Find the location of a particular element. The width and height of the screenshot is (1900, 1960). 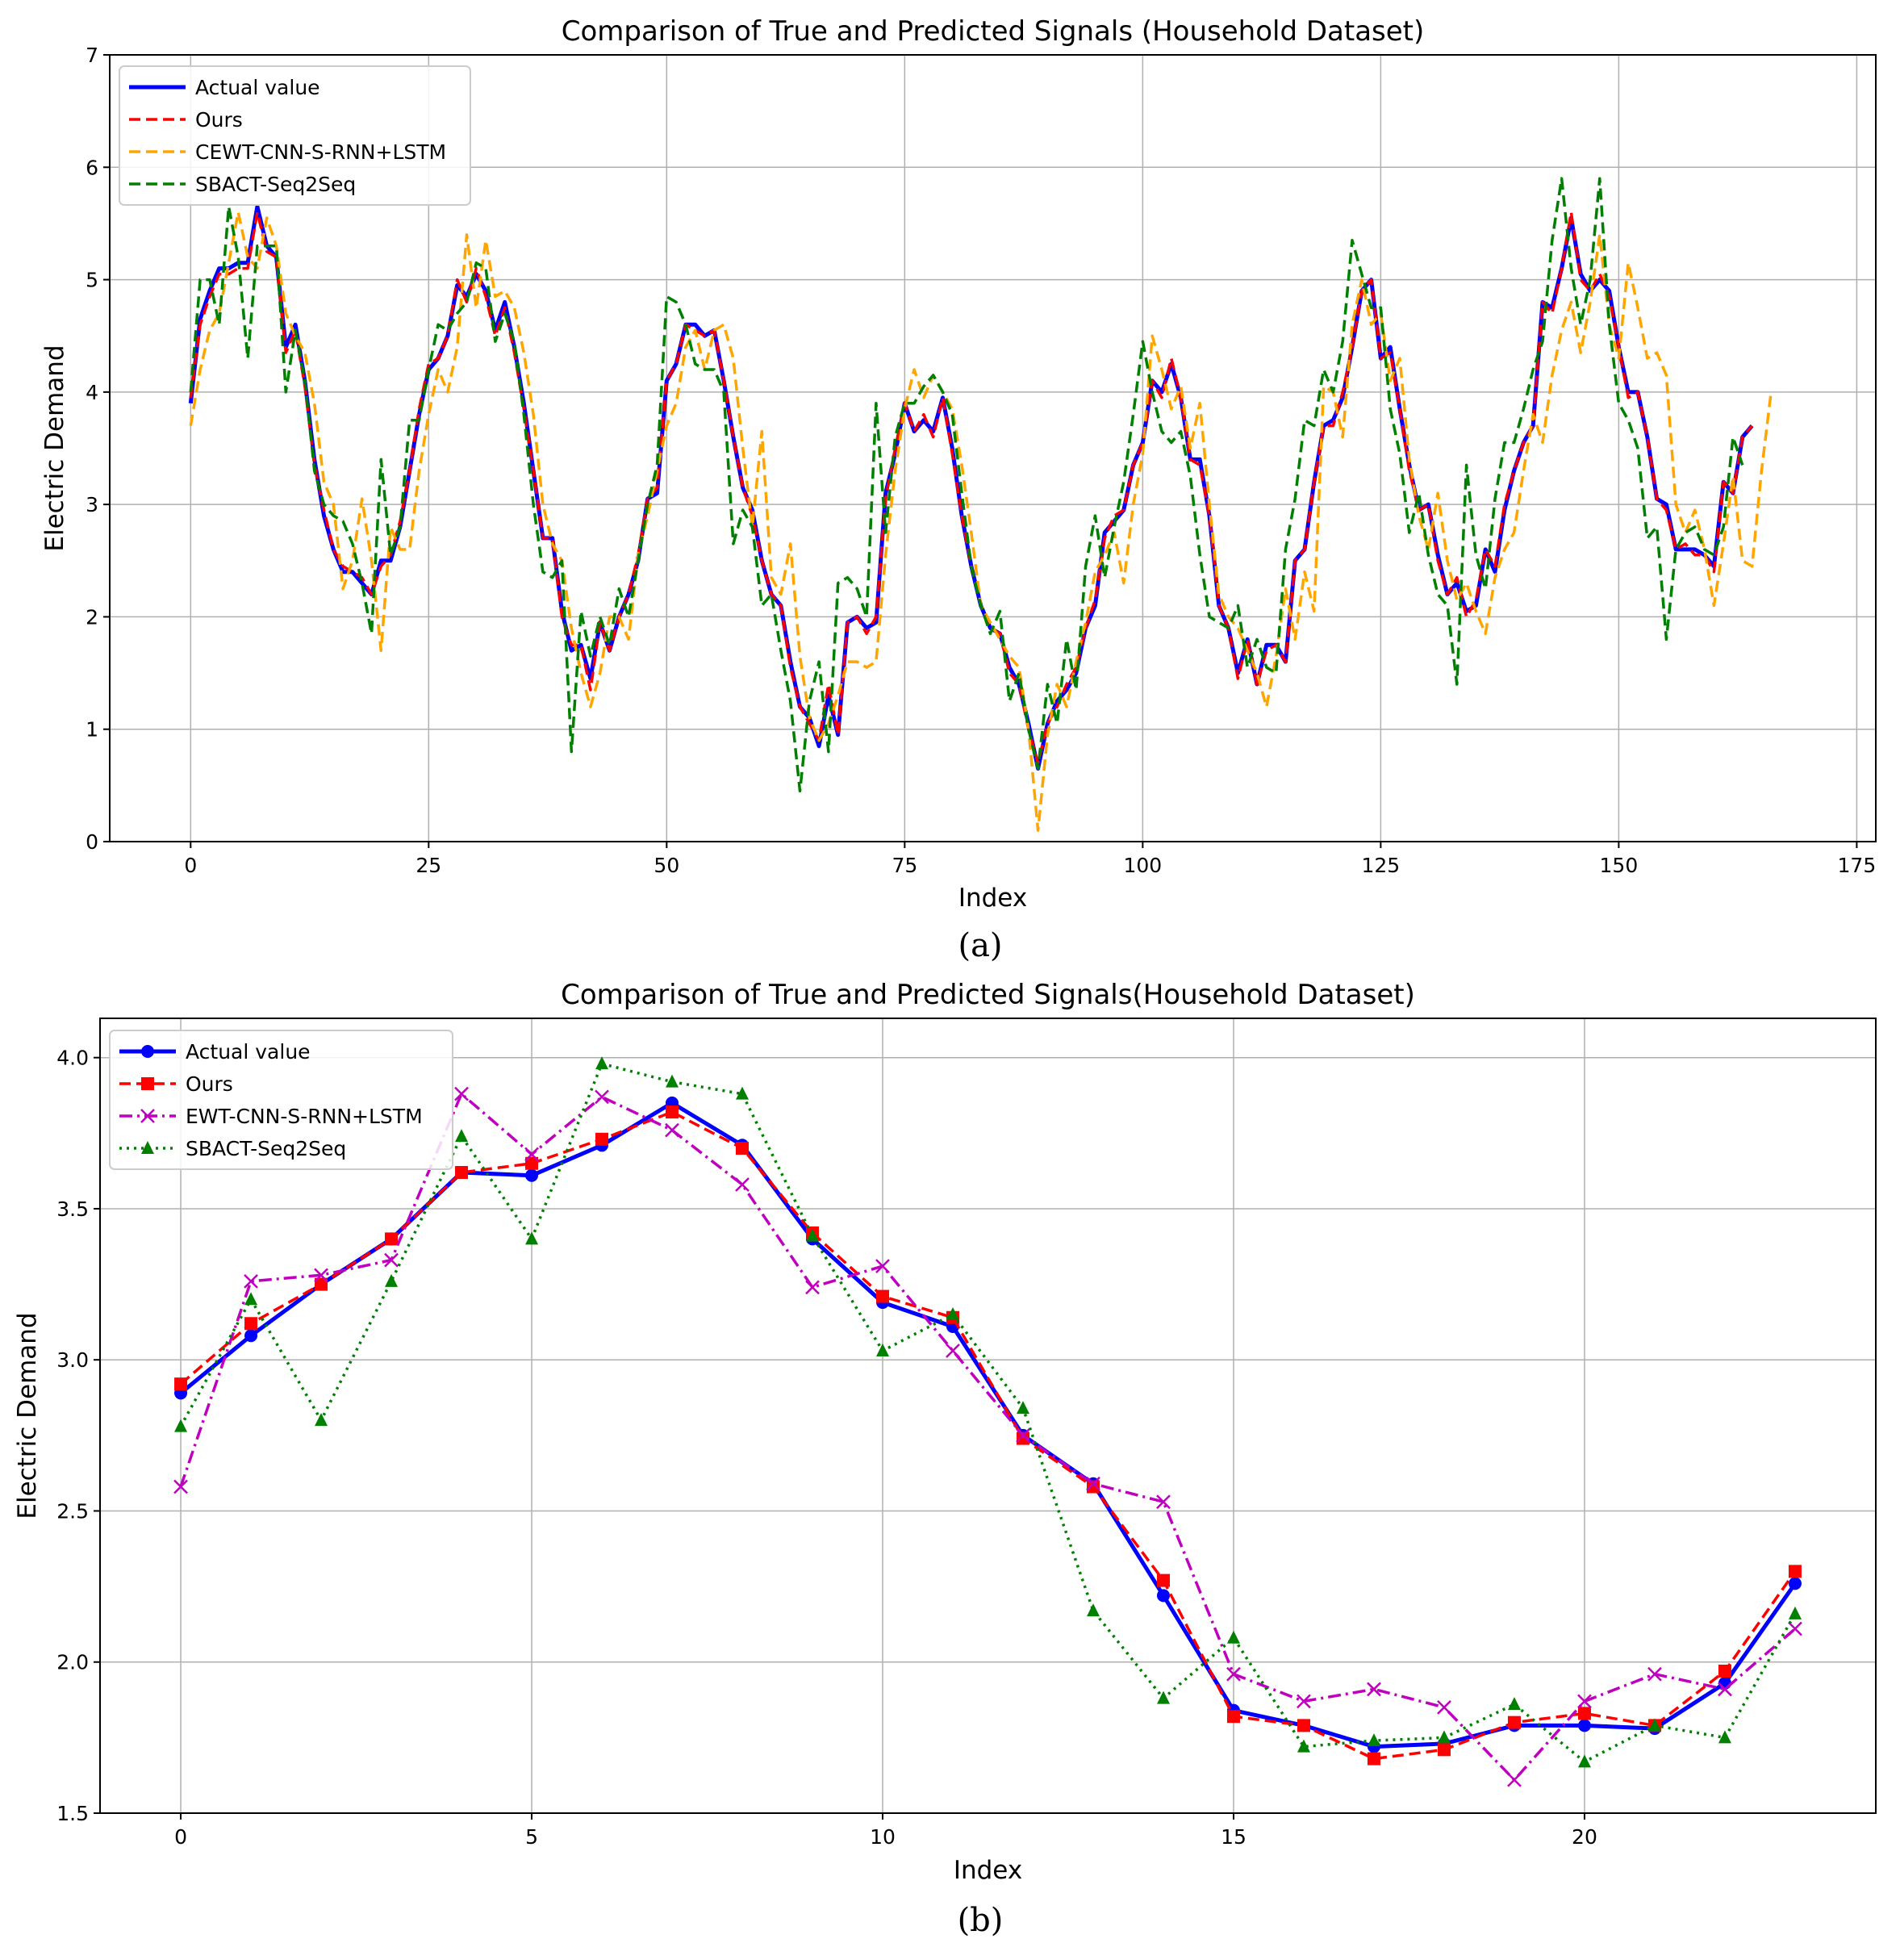

x-tick-label: 175 is located at coordinates (1857, 866).